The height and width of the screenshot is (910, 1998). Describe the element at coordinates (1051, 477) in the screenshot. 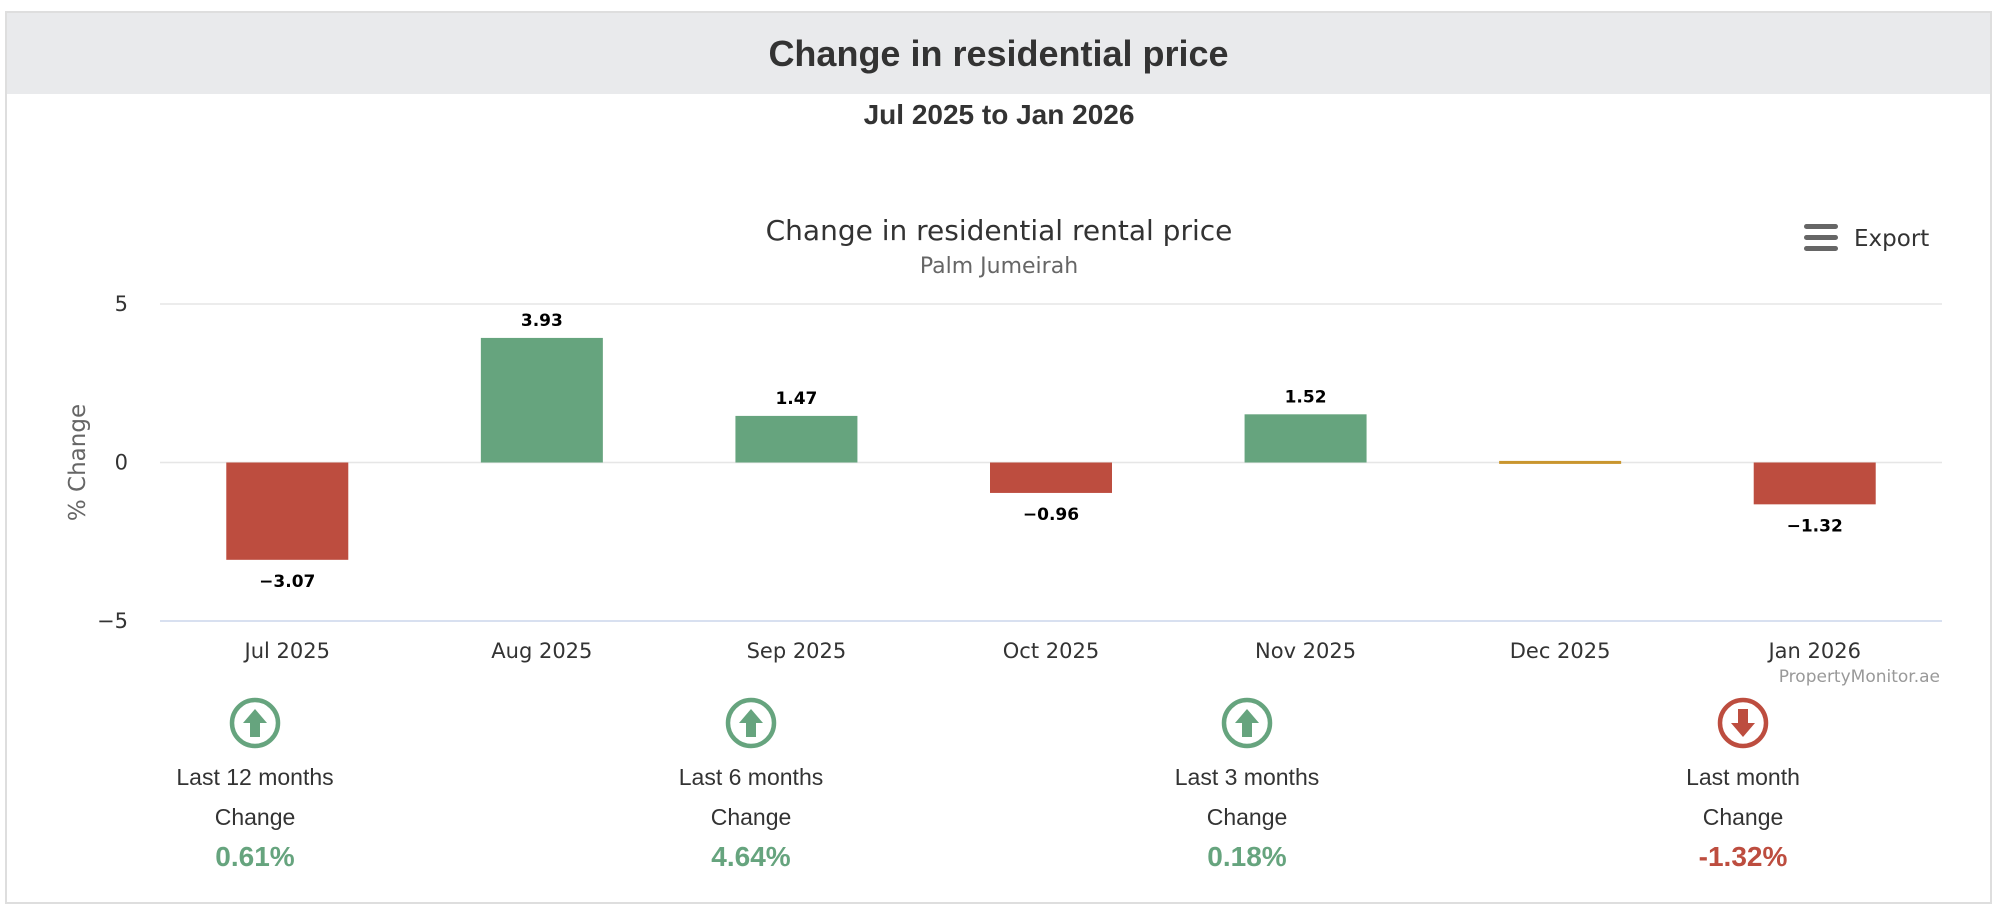

I see `bar-oct-2025` at that location.